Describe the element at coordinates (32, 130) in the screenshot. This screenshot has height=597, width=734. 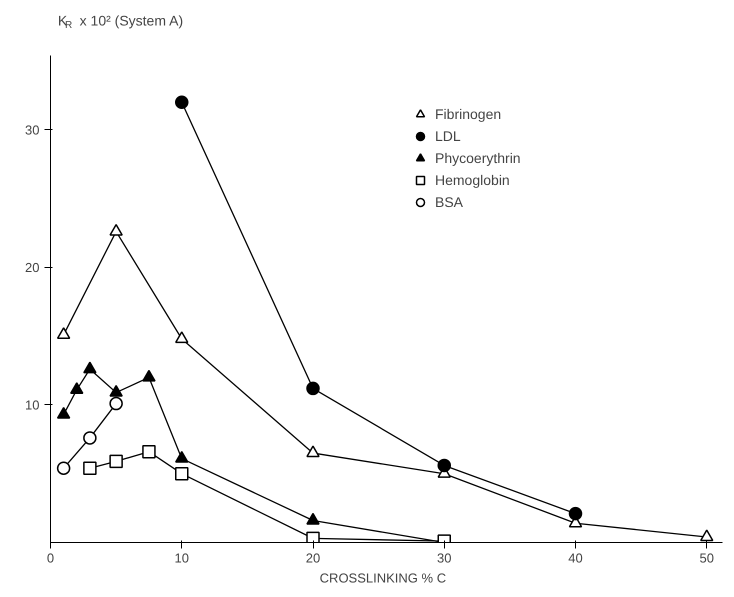
I see `y-tick-label: 30` at that location.